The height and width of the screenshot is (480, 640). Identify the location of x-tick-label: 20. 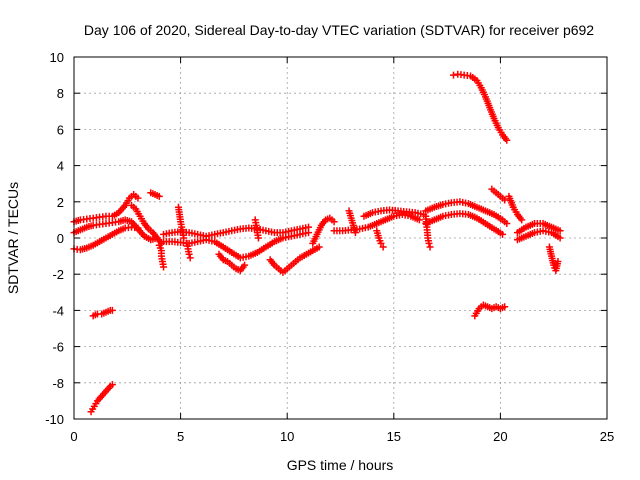
(500, 436).